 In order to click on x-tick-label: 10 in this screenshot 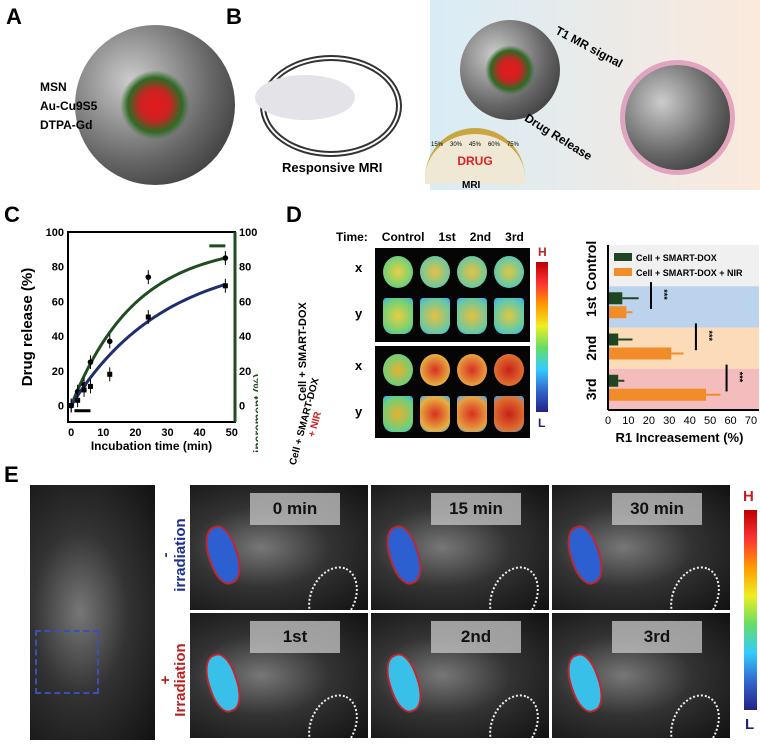, I will do `click(628, 421)`.